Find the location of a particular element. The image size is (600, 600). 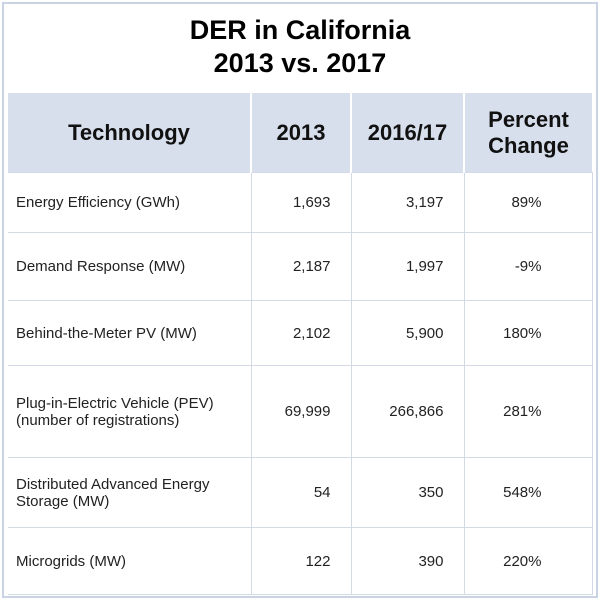

header-row: Technology 2013 2016/17 Percent Change is located at coordinates (300, 133).